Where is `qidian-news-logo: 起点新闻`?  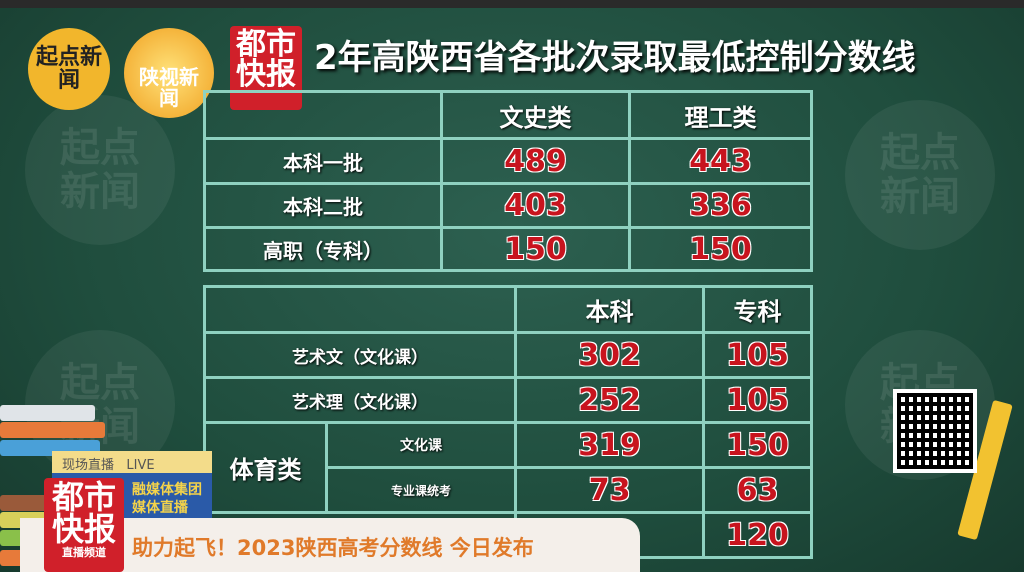 qidian-news-logo: 起点新闻 is located at coordinates (69, 69).